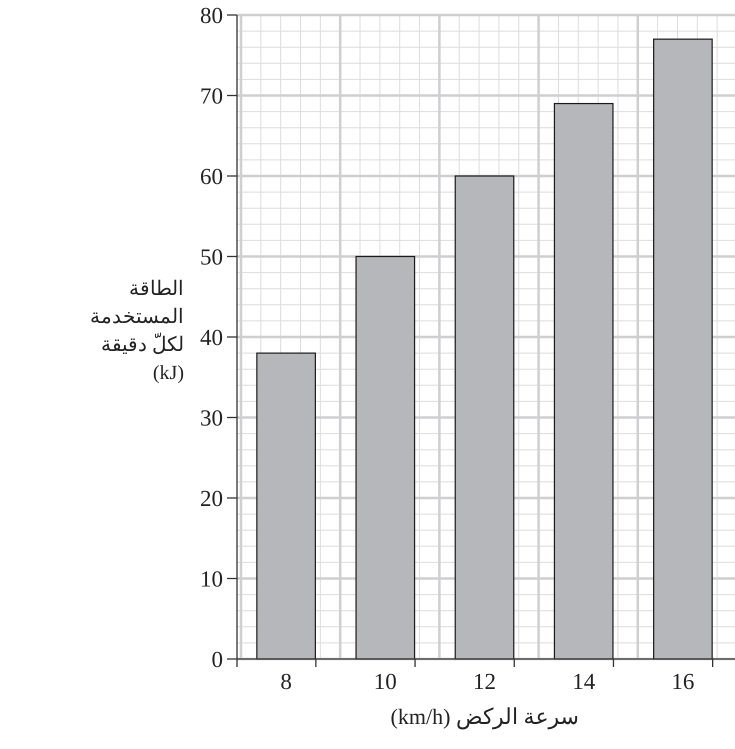  I want to click on x-tick-label: 8, so click(286, 681).